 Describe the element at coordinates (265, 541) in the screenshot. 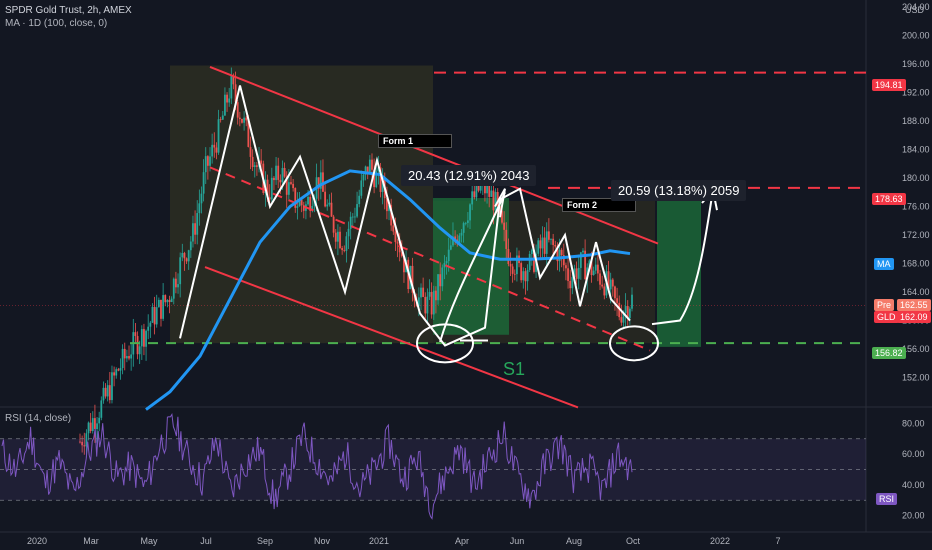

I see `time-tick-label: Sep` at that location.